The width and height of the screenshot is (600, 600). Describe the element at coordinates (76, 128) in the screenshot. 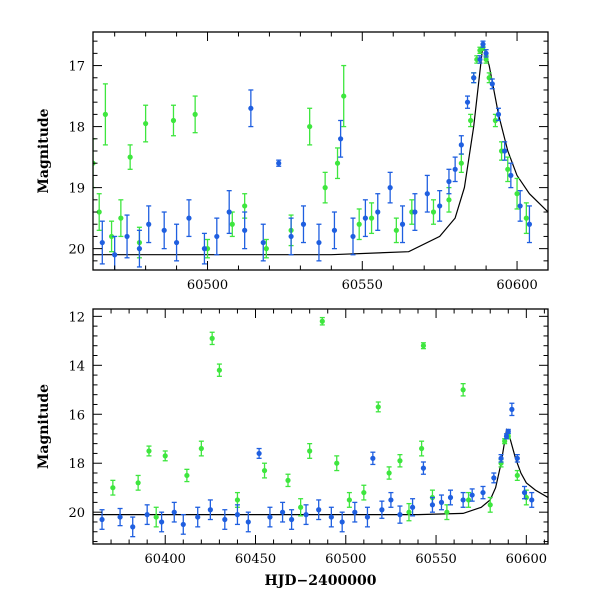

I see `y-tick-label: 18` at that location.